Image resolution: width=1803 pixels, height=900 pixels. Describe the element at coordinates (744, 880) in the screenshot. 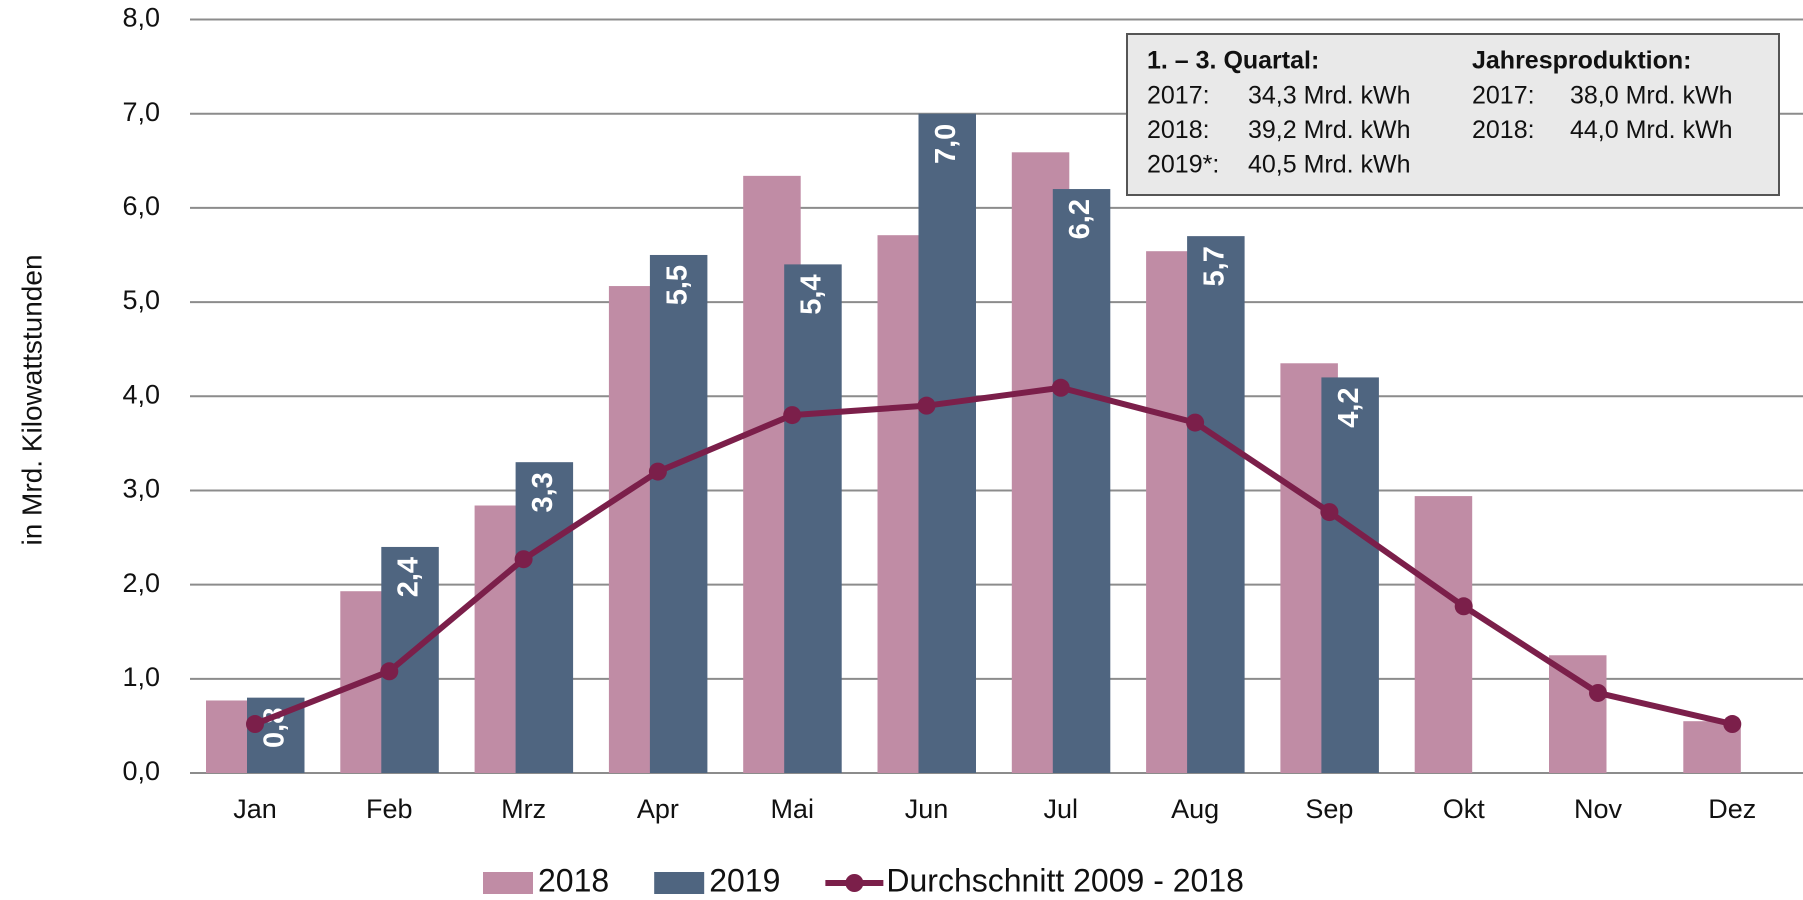

I see `legend-label: 2019` at that location.